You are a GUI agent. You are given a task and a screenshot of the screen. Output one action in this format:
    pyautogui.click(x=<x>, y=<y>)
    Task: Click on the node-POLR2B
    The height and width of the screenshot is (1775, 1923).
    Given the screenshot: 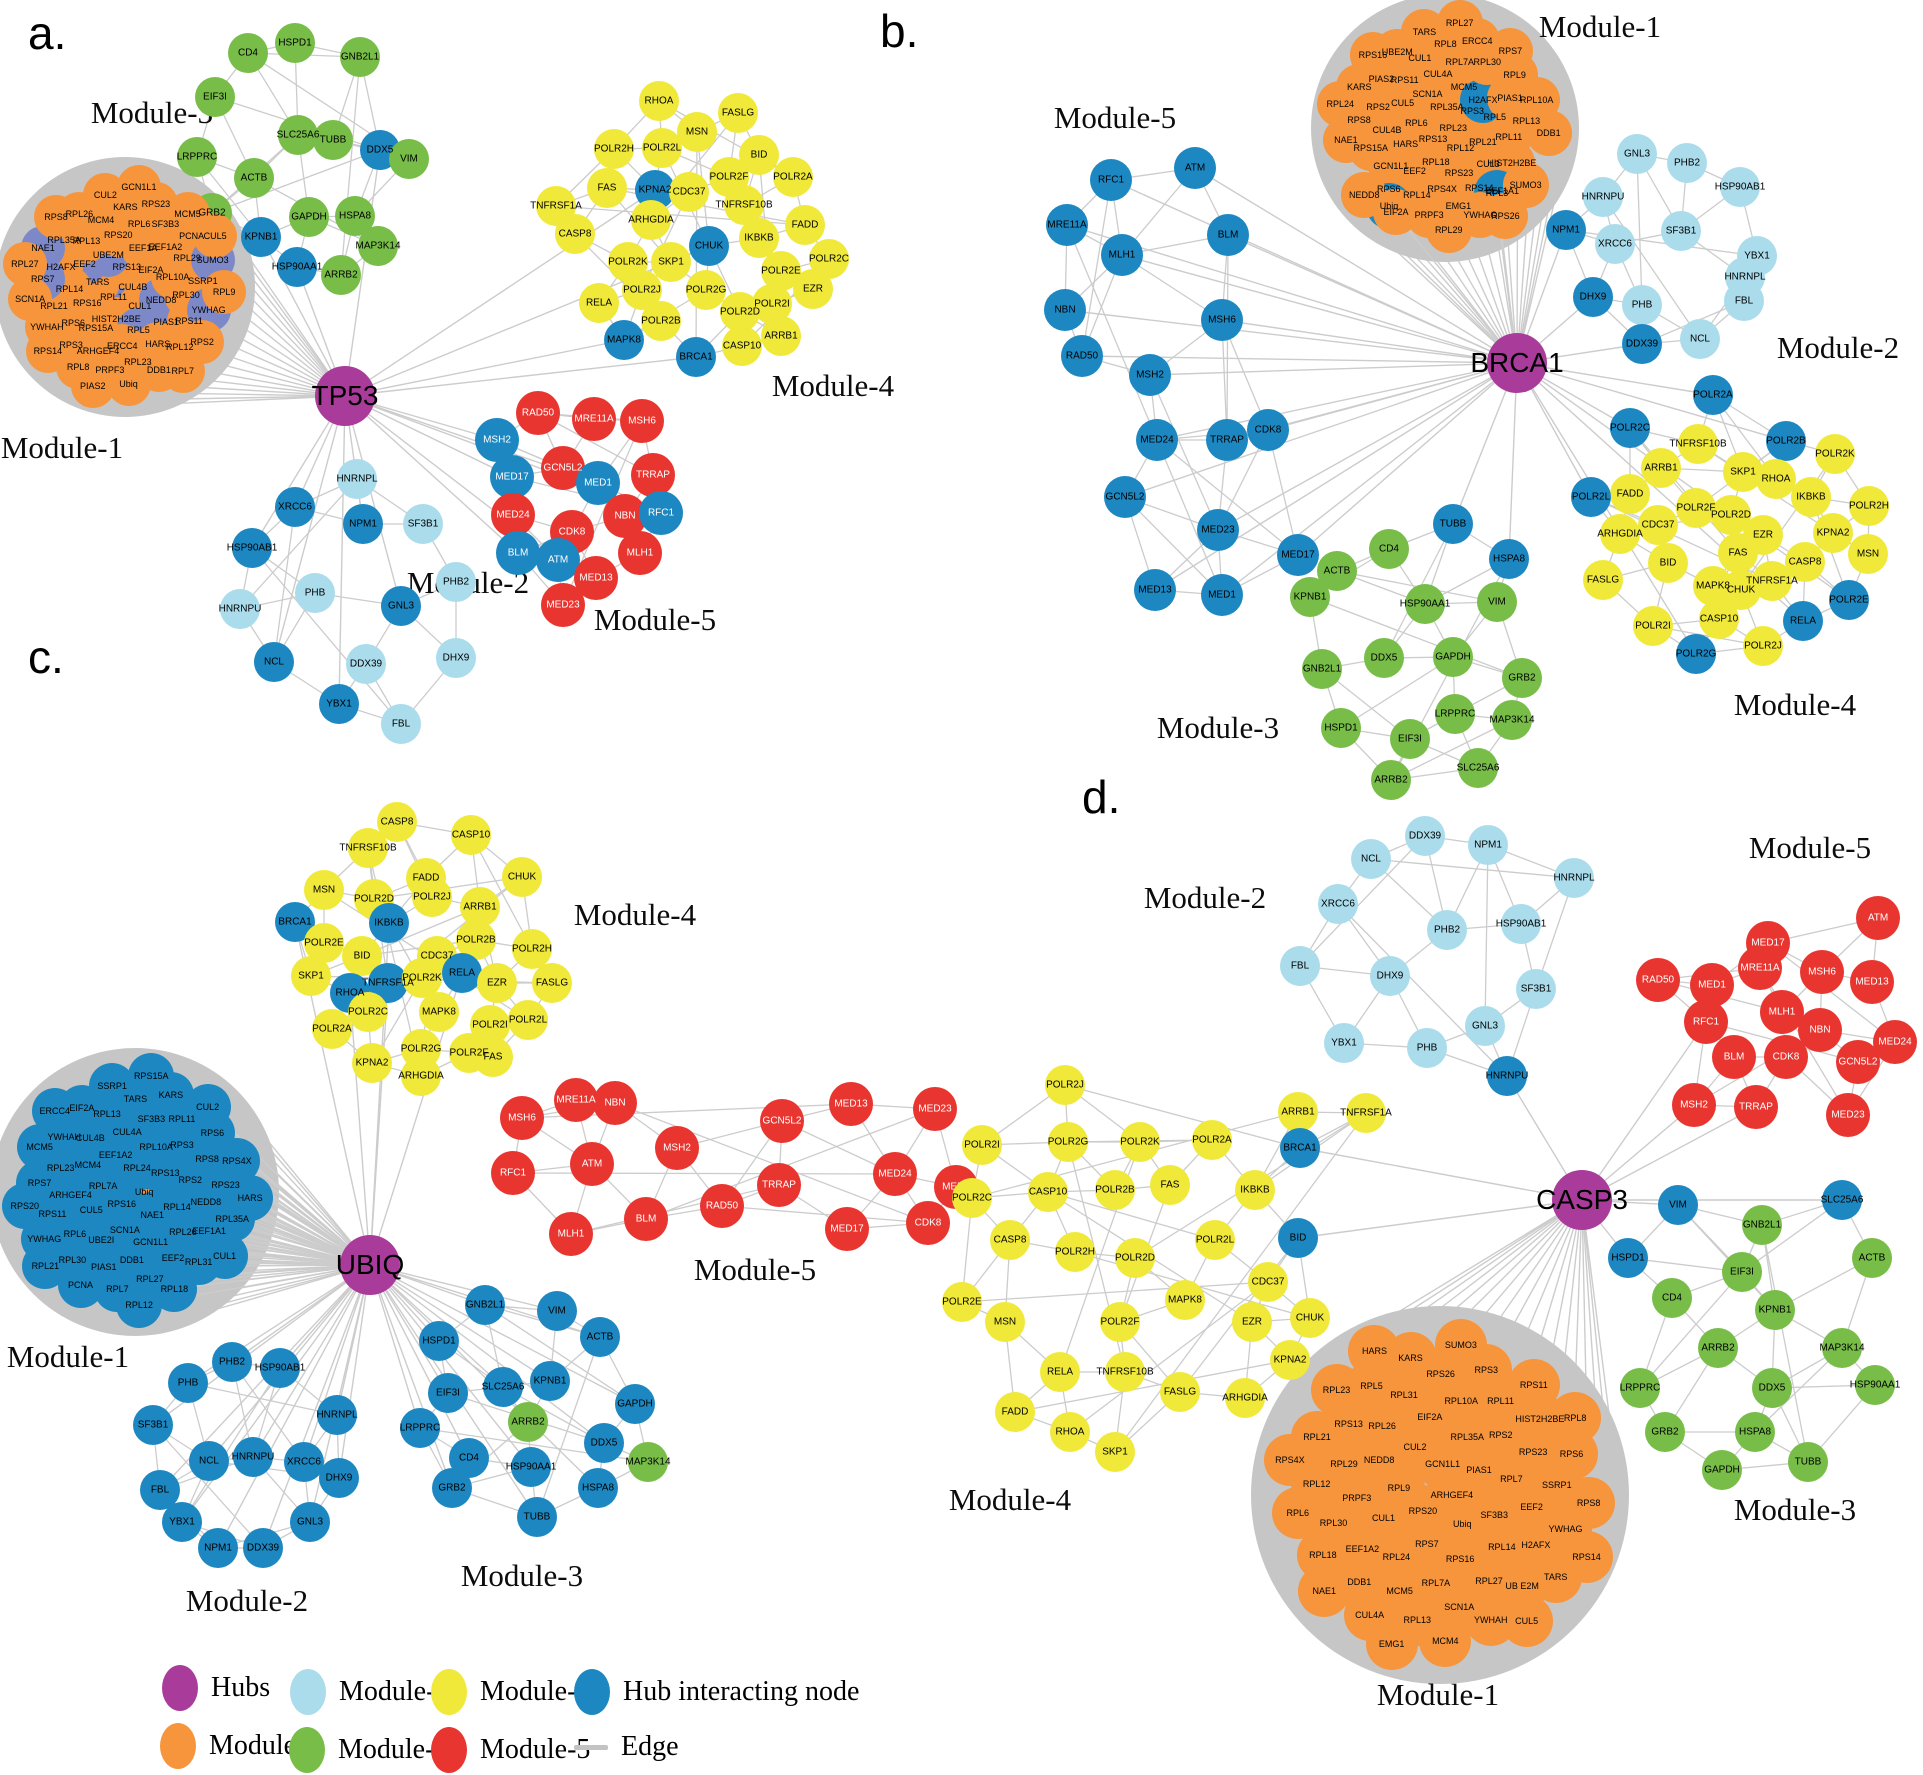 What is the action you would take?
    pyautogui.click(x=1786, y=441)
    